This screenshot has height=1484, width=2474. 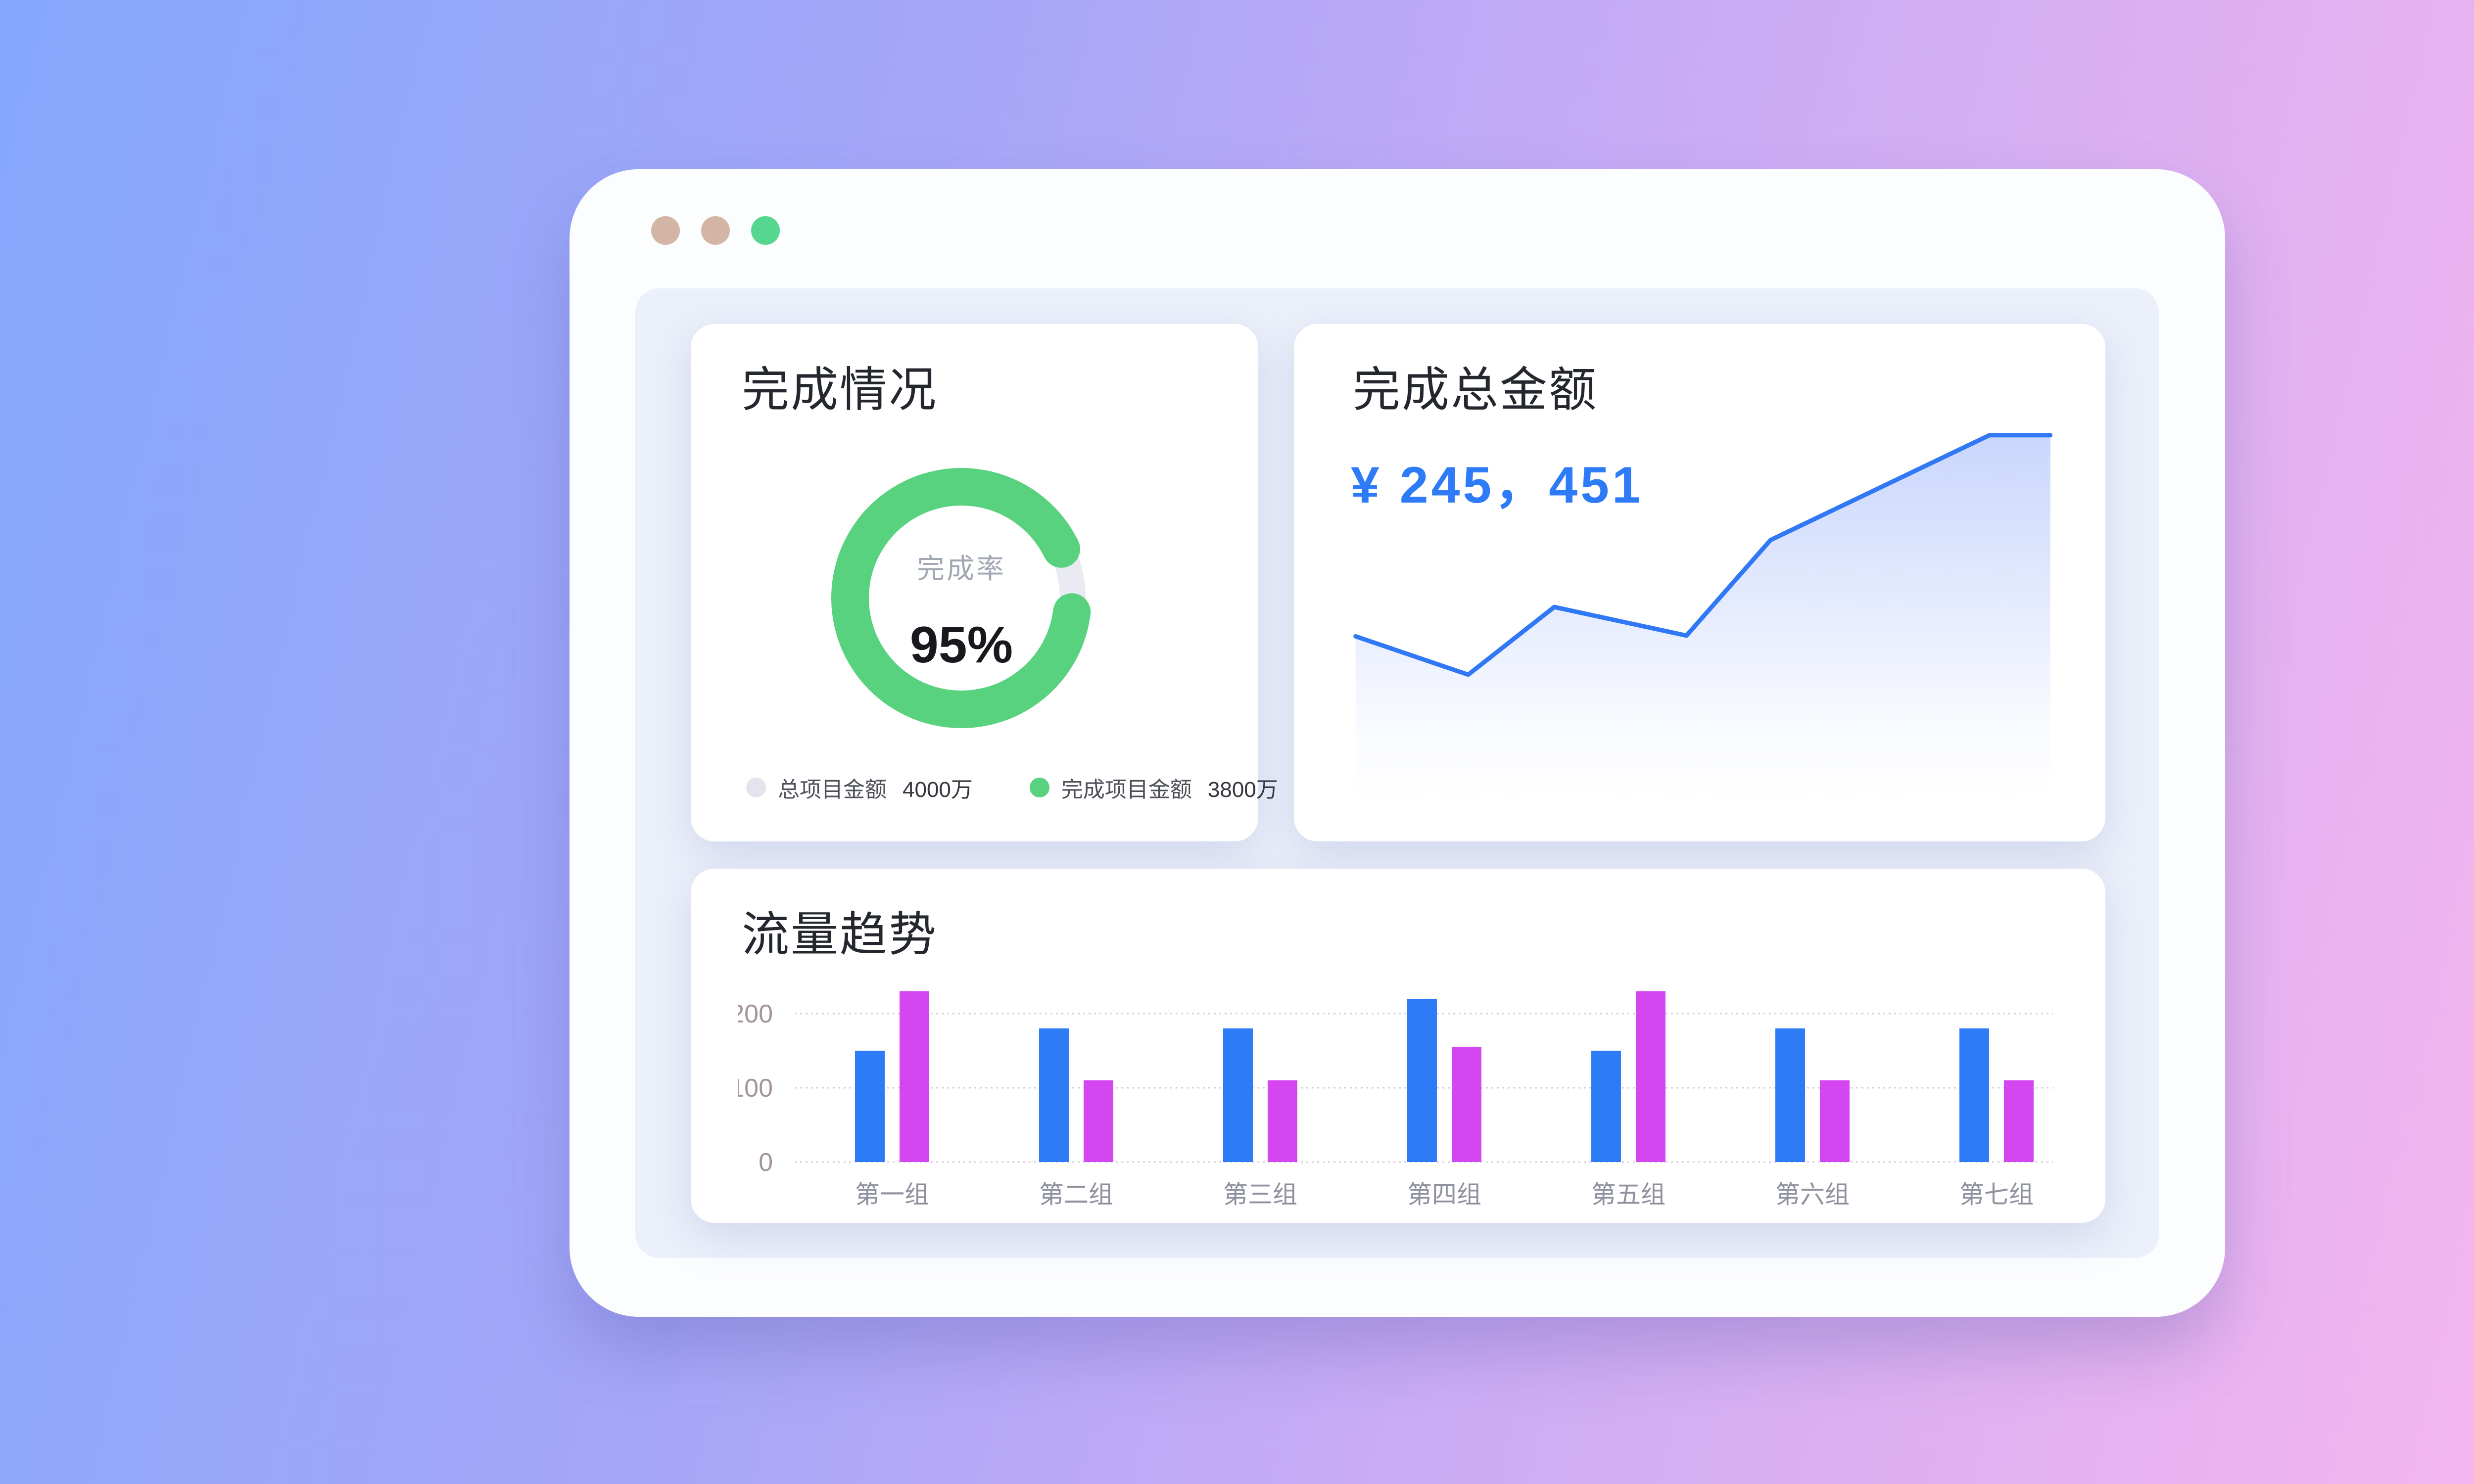 I want to click on line-chart-path, so click(x=1703, y=555).